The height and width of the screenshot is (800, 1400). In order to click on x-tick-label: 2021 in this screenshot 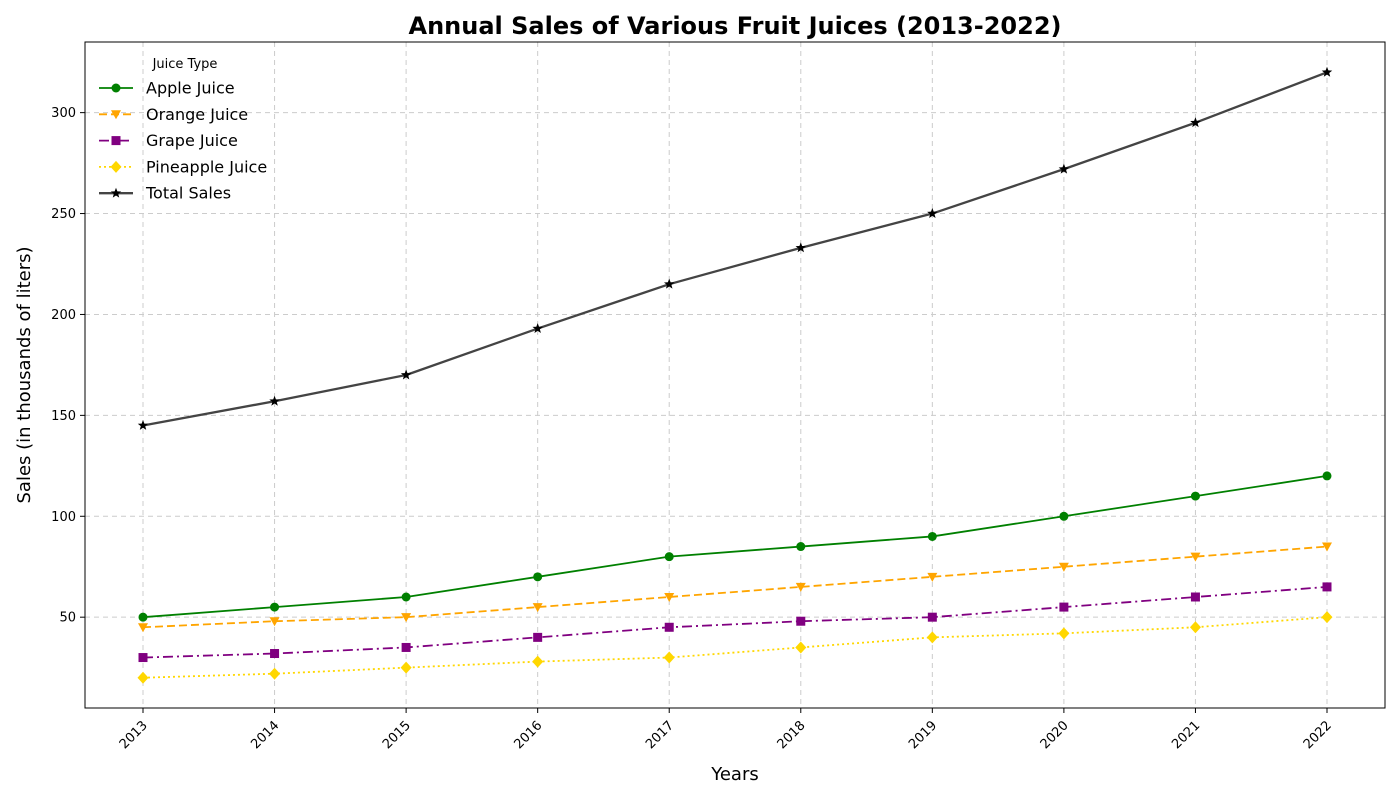, I will do `click(1186, 735)`.